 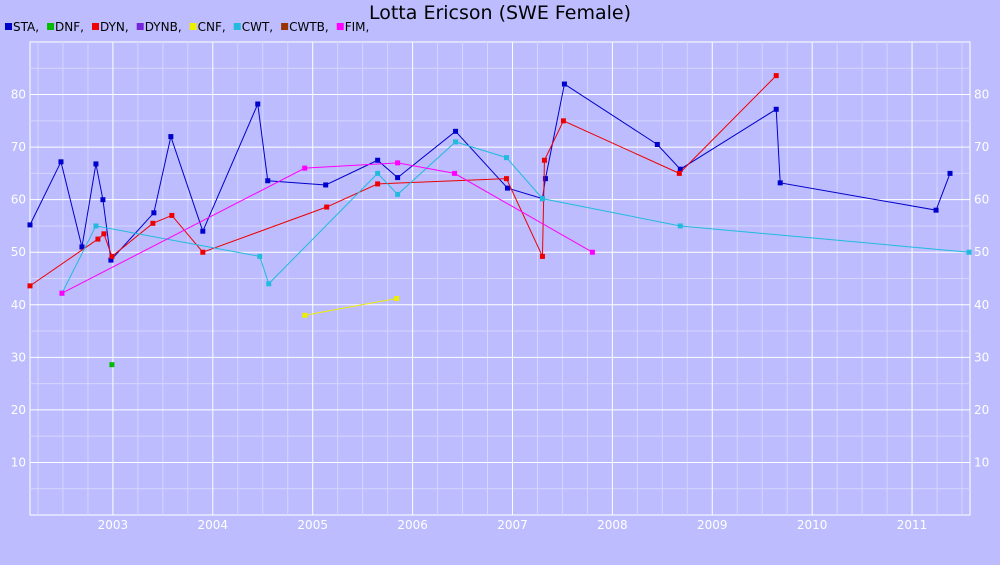 What do you see at coordinates (213, 525) in the screenshot?
I see `x-tick-label: 2004` at bounding box center [213, 525].